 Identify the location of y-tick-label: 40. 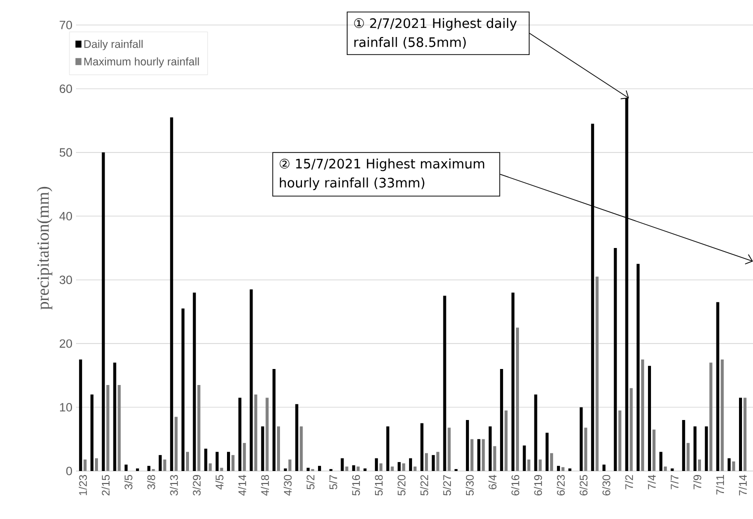
(65, 216).